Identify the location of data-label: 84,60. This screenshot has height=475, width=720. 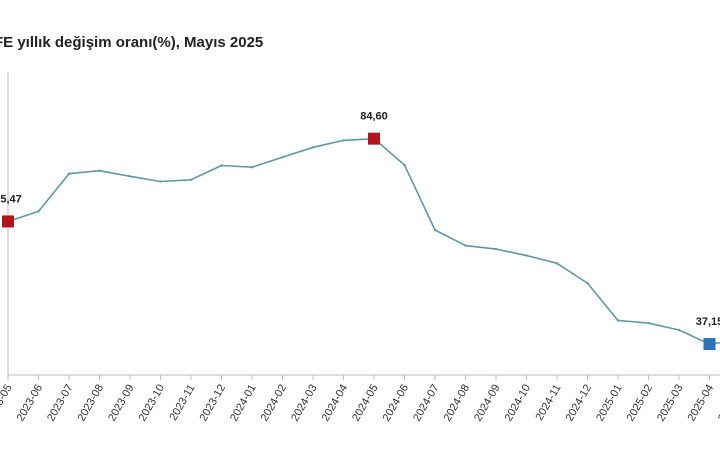
(374, 117).